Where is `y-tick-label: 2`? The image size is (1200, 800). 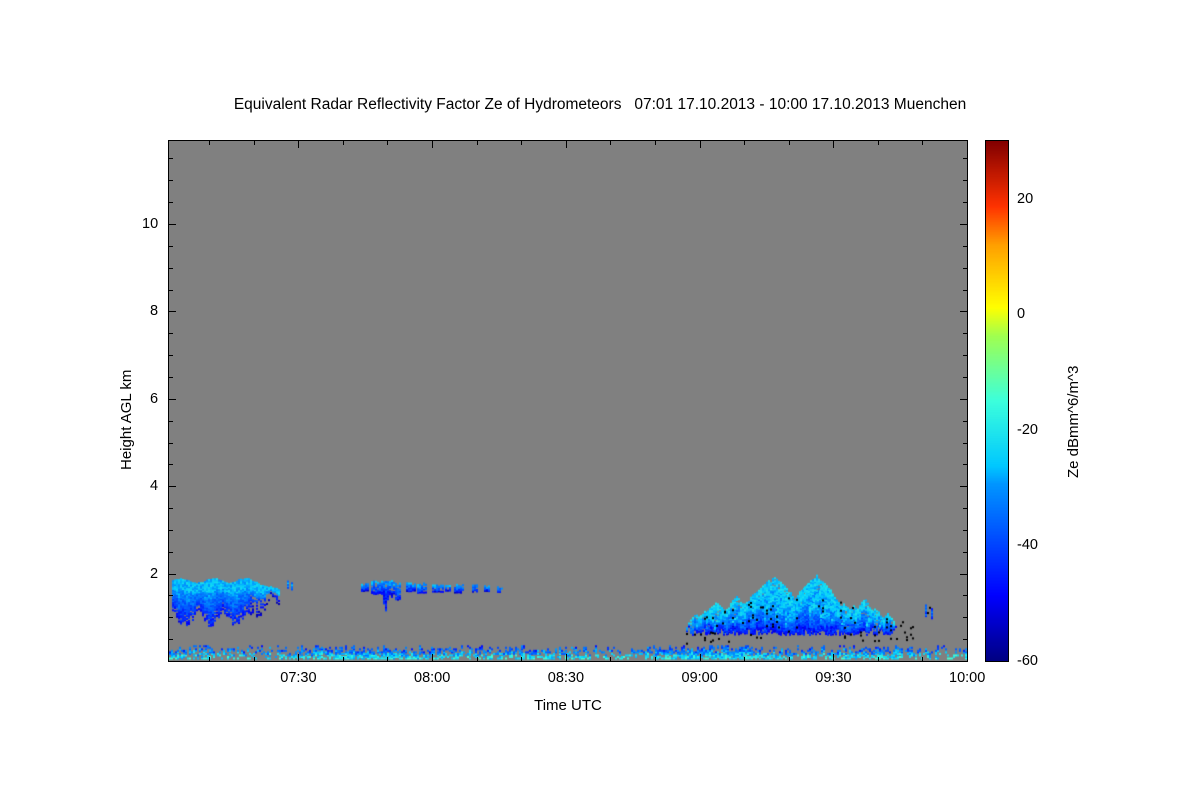 y-tick-label: 2 is located at coordinates (154, 573).